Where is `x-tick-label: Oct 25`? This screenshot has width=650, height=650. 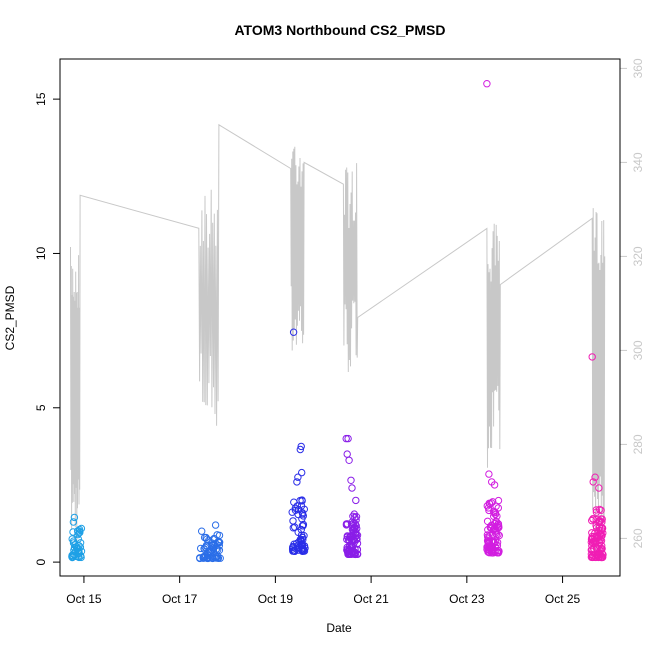
x-tick-label: Oct 25 is located at coordinates (563, 599).